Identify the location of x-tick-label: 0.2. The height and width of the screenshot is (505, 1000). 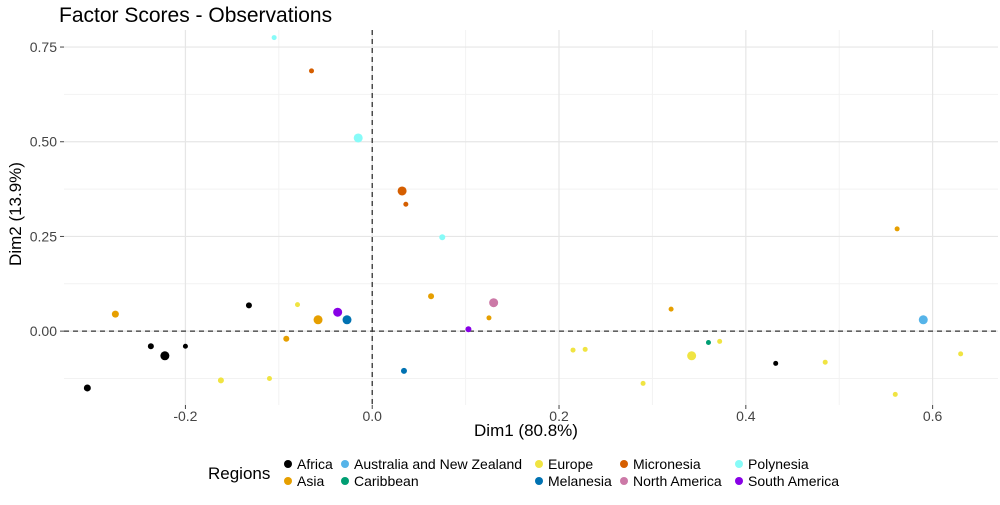
(559, 416).